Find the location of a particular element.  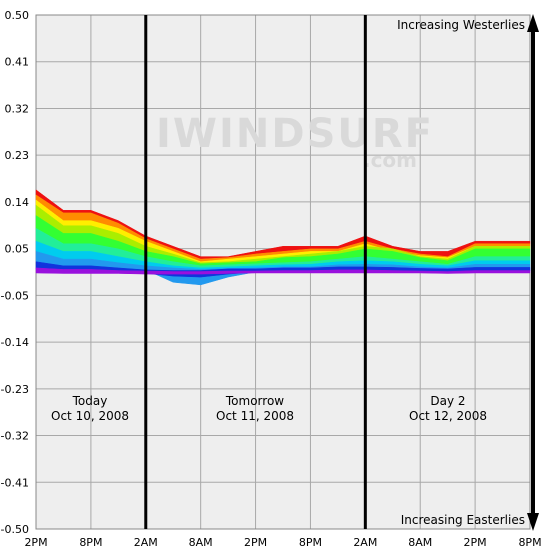

y-tick-label: -0.41 is located at coordinates (15, 482).